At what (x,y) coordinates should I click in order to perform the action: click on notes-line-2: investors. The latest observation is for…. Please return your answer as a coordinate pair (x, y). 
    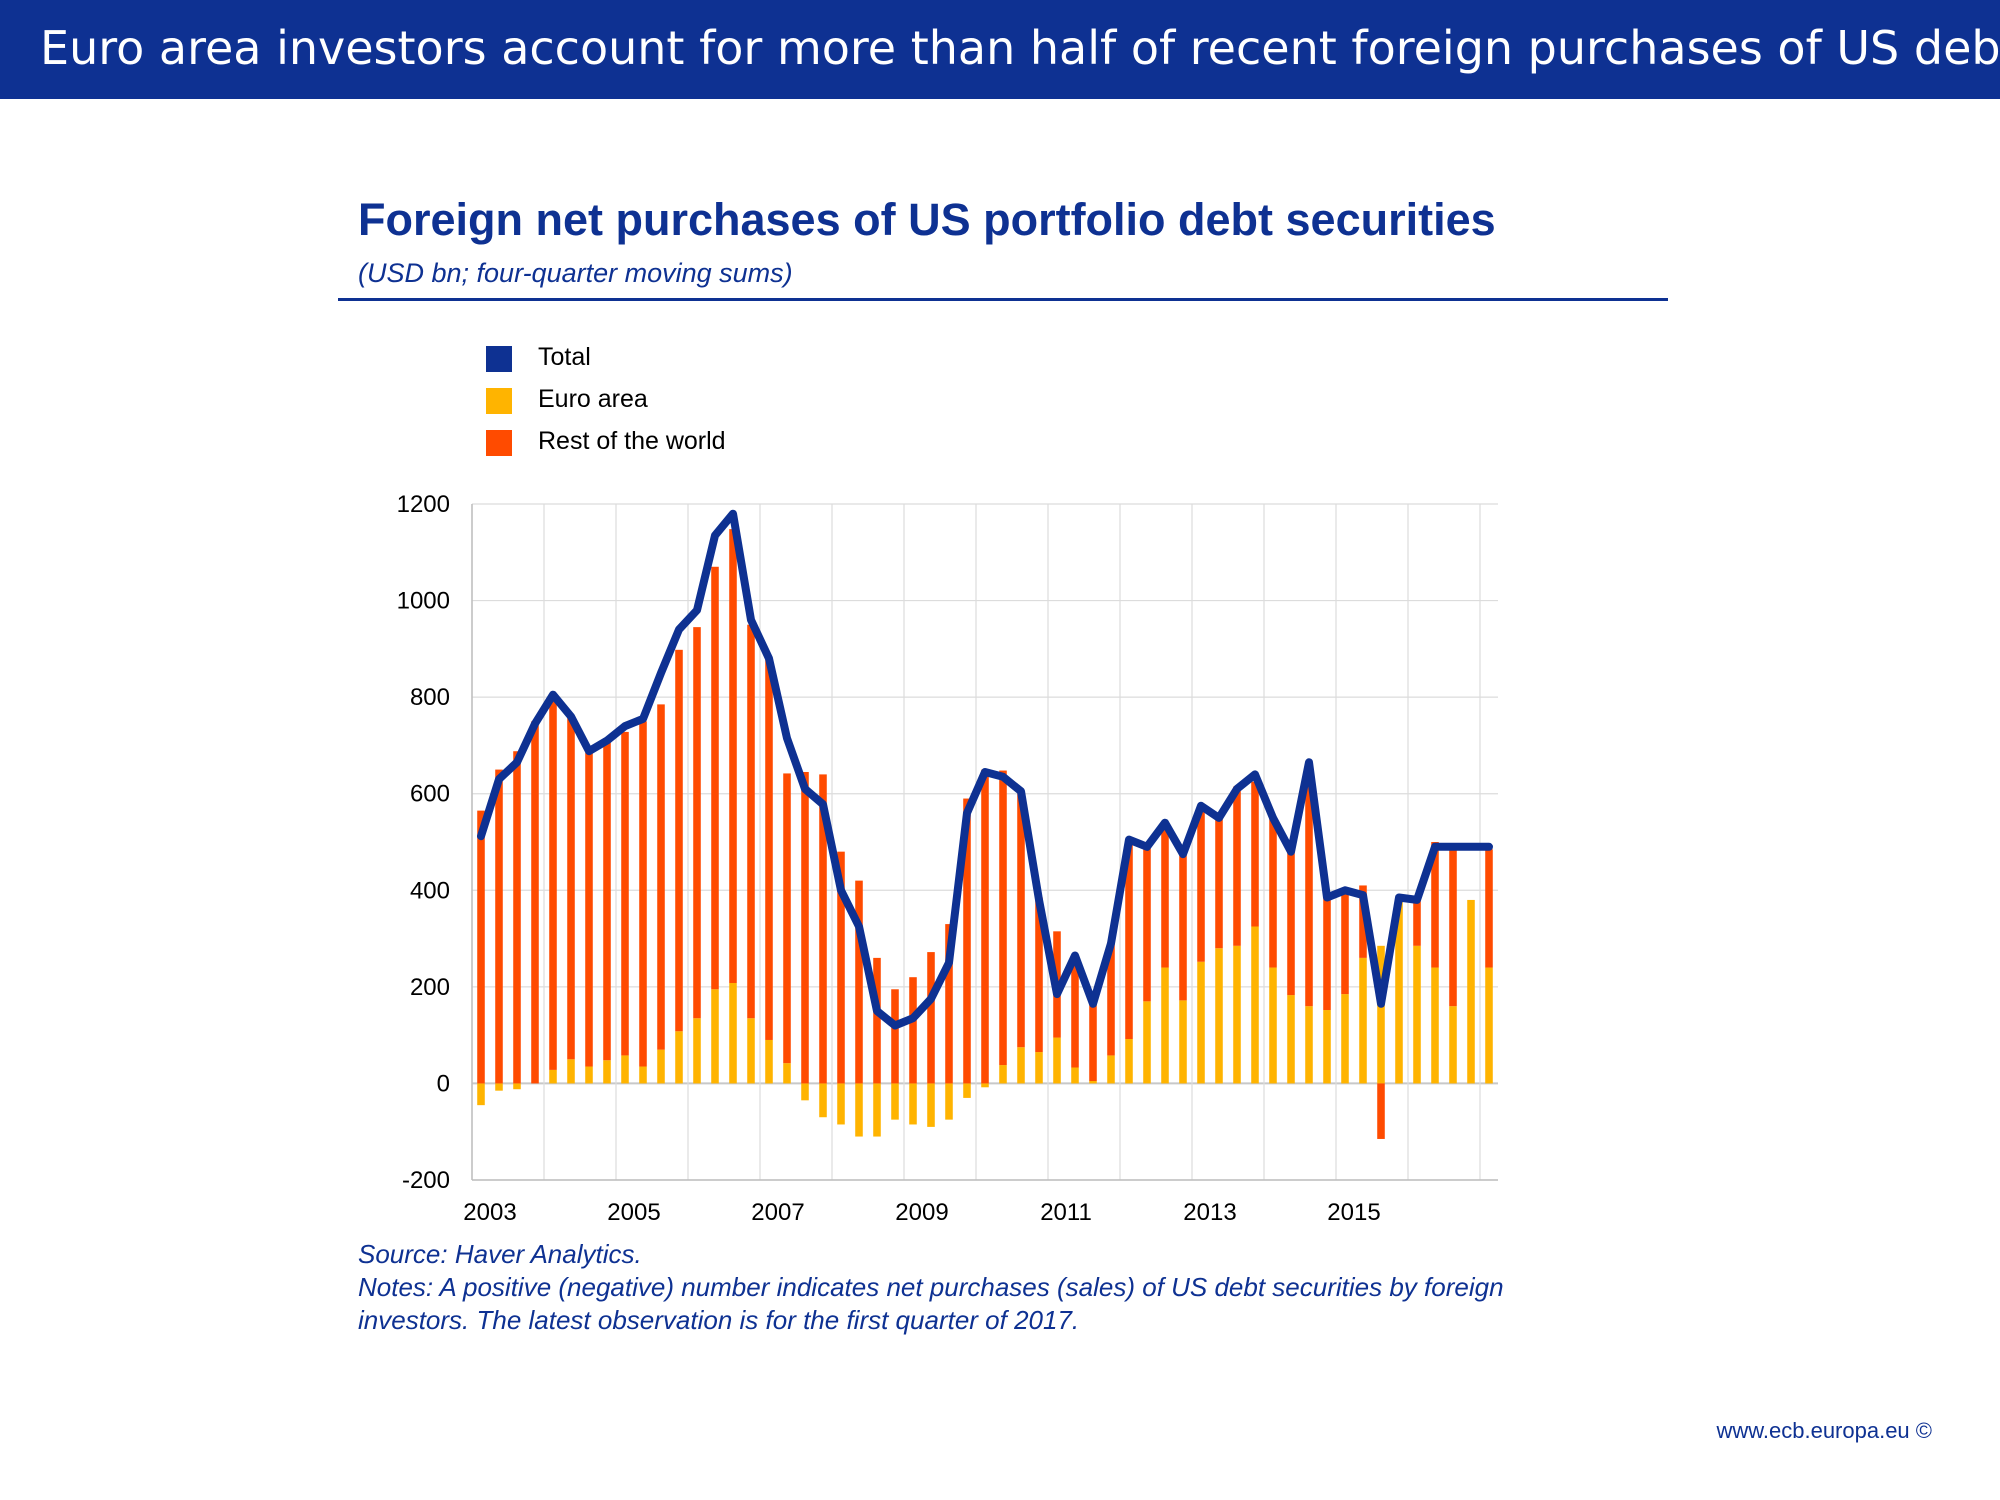
    Looking at the image, I should click on (719, 1320).